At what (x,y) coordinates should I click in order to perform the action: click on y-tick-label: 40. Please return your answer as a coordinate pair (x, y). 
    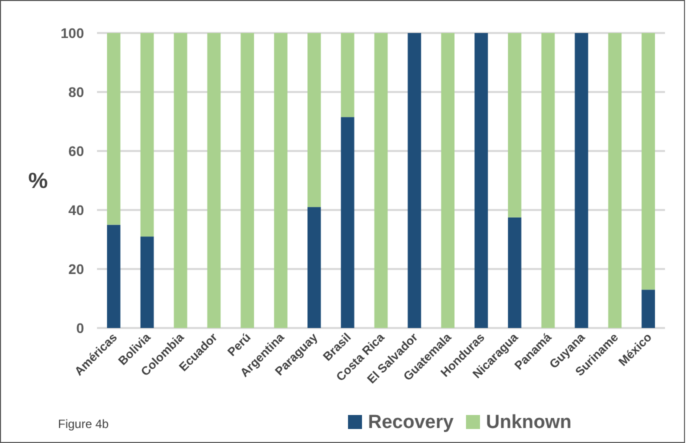
    Looking at the image, I should click on (76, 210).